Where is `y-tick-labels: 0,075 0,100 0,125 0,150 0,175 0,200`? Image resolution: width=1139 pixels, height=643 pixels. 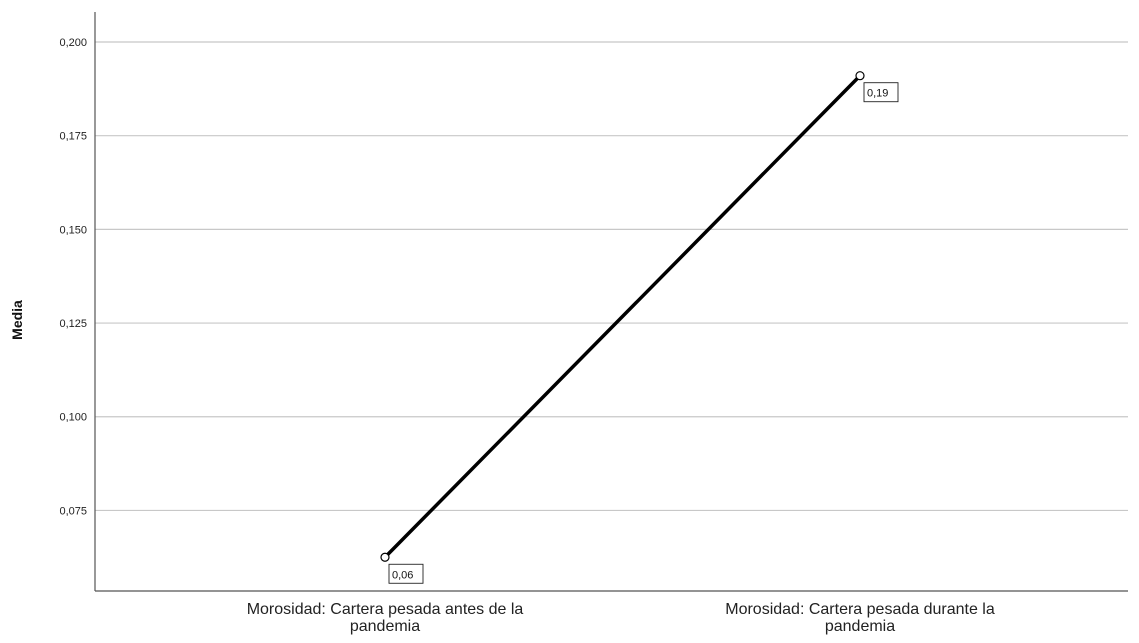 y-tick-labels: 0,075 0,100 0,125 0,150 0,175 0,200 is located at coordinates (73, 277).